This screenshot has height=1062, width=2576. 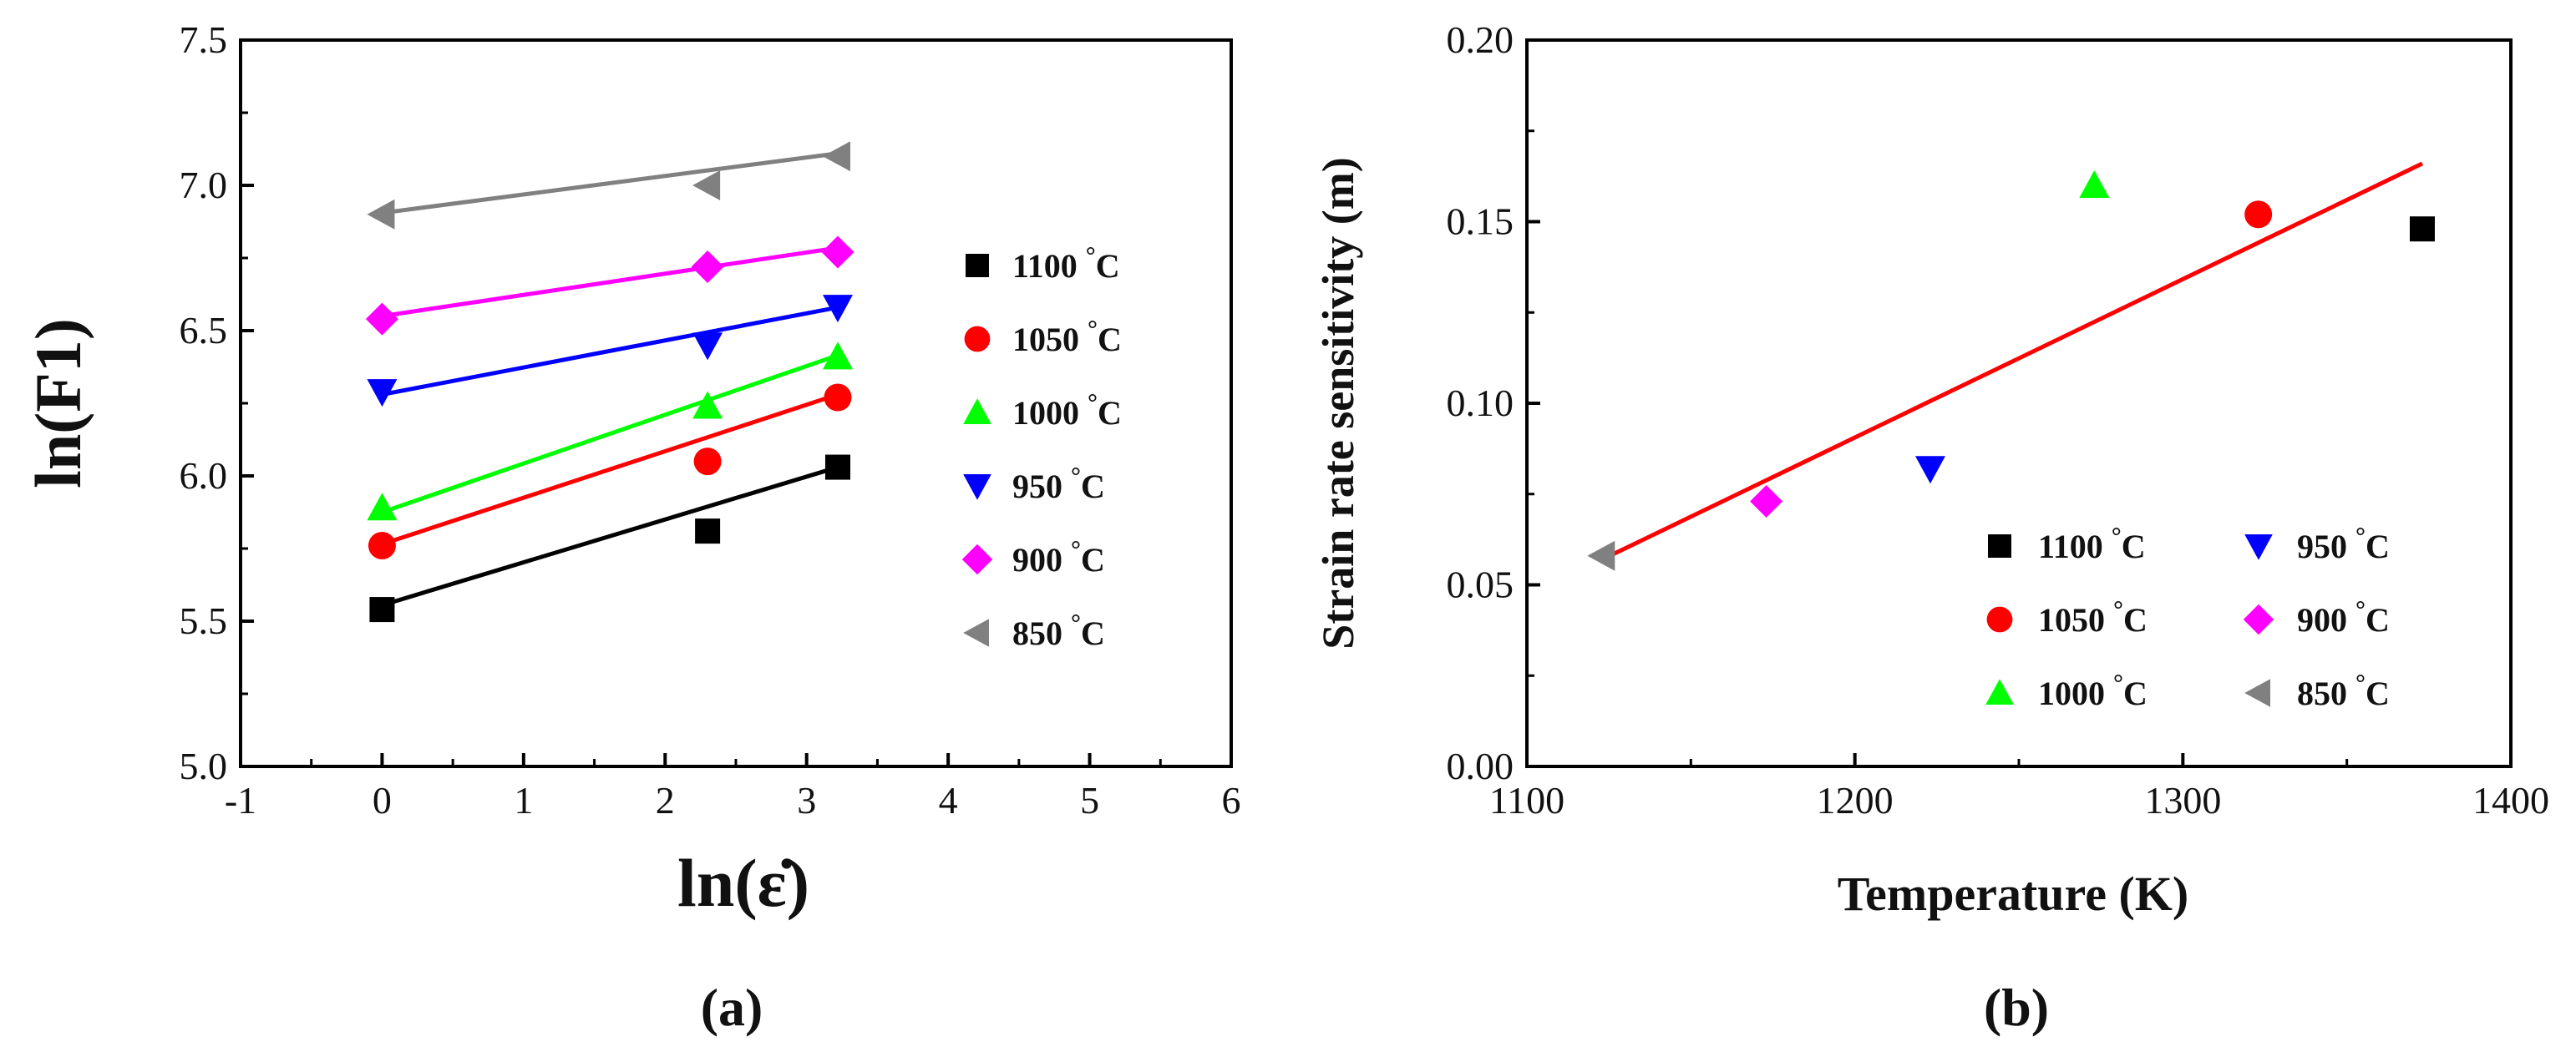 What do you see at coordinates (732, 1007) in the screenshot?
I see `chart-a-panel-label: (a)` at bounding box center [732, 1007].